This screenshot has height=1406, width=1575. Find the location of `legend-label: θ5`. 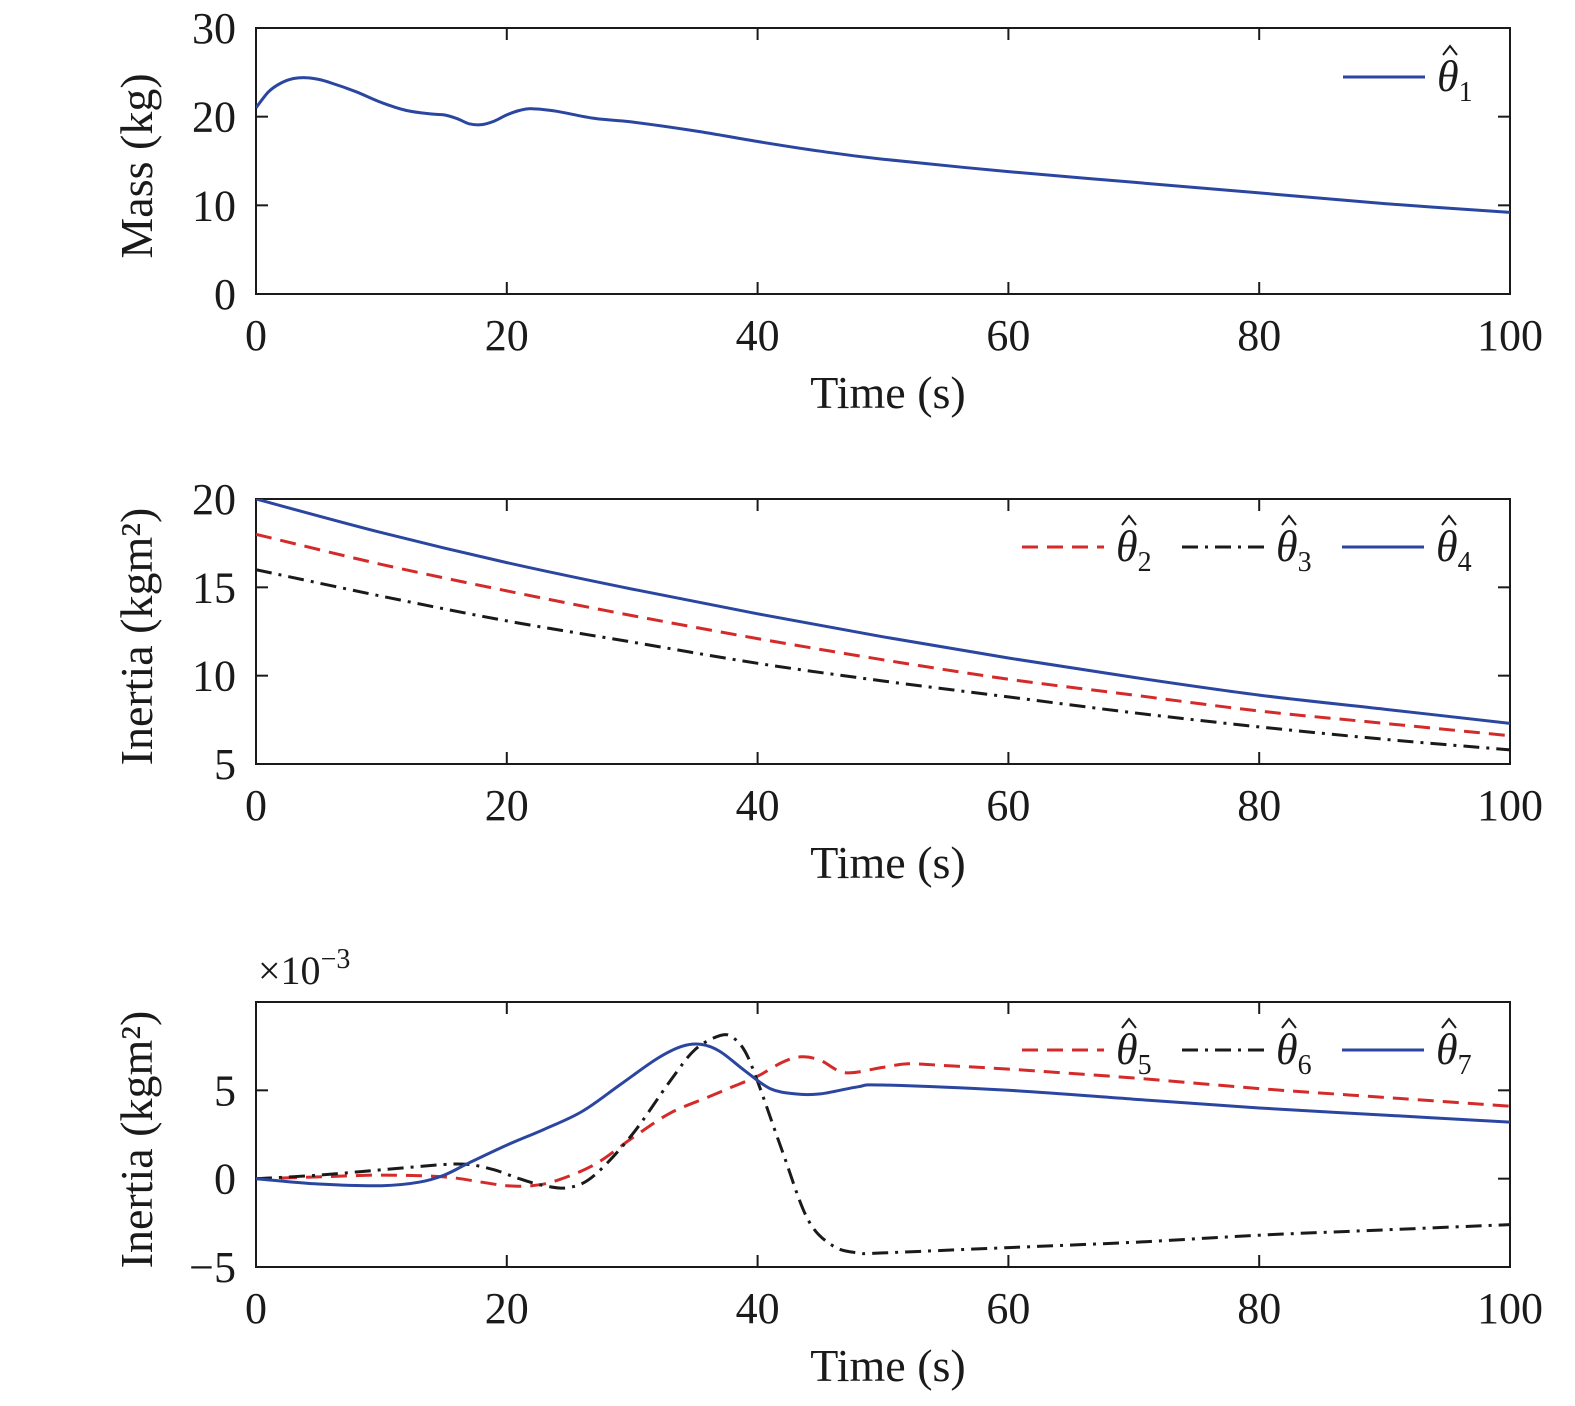

legend-label: θ5 is located at coordinates (1134, 1053).